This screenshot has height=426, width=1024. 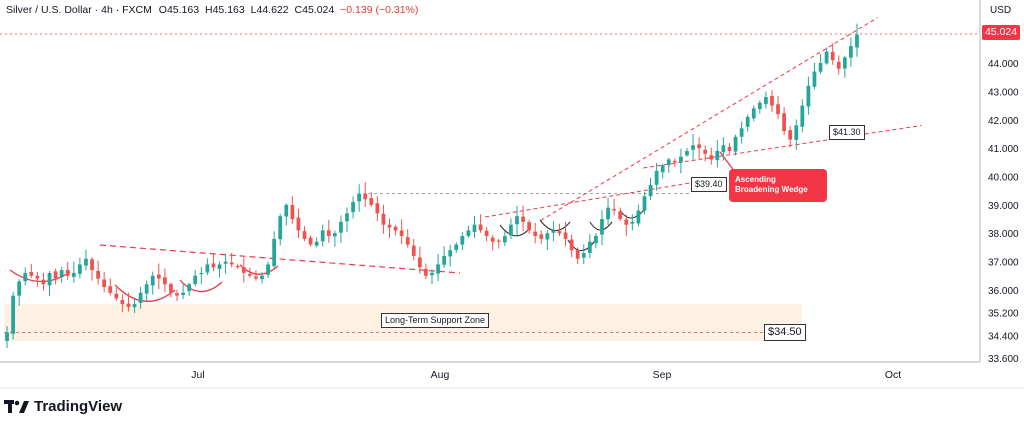 I want to click on resistance-level-label: $39.40, so click(x=709, y=184).